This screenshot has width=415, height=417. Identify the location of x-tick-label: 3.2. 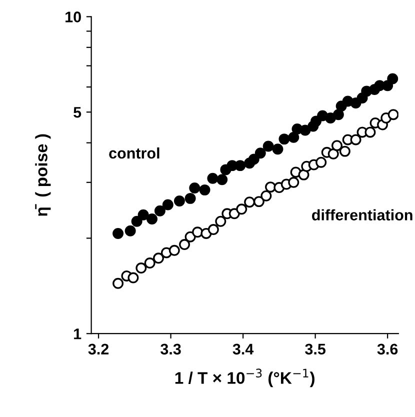
(98, 349).